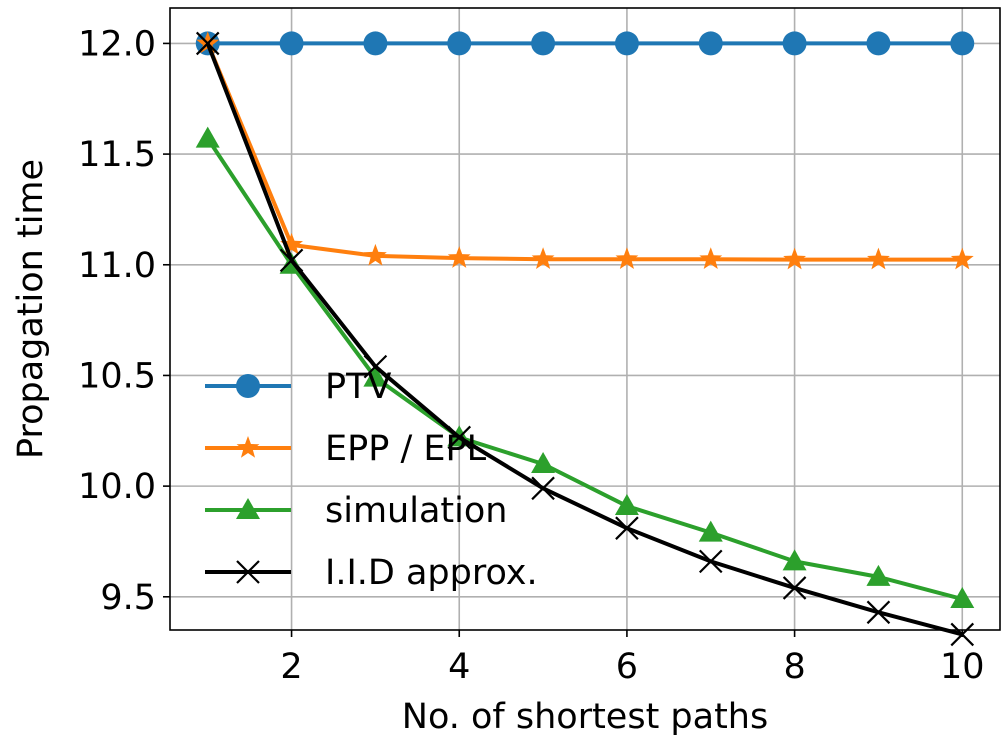  I want to click on legend-marker-ptv, so click(248, 386).